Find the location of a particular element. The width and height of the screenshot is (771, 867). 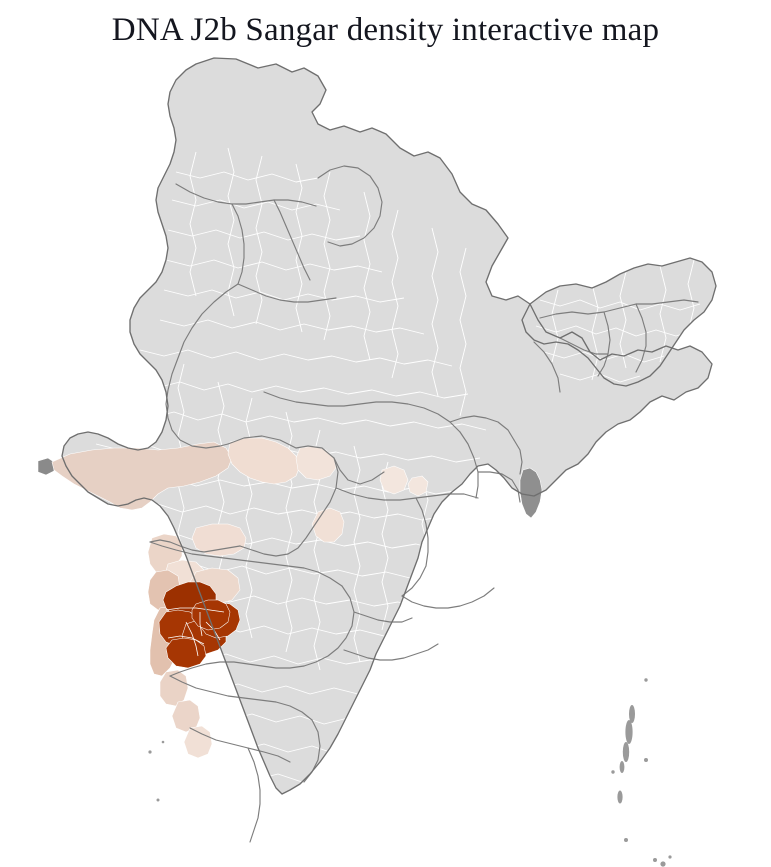

region-bhilwara is located at coordinates (394, 480).